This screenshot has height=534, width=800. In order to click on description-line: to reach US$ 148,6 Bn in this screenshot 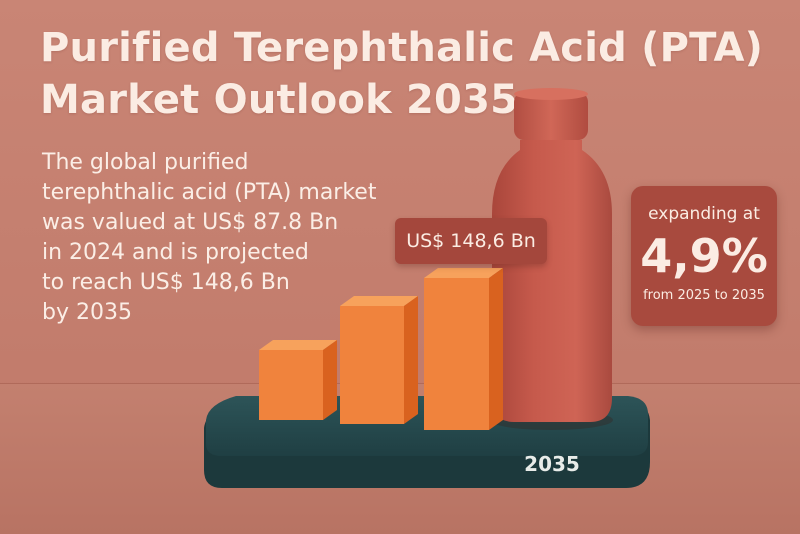, I will do `click(166, 282)`.